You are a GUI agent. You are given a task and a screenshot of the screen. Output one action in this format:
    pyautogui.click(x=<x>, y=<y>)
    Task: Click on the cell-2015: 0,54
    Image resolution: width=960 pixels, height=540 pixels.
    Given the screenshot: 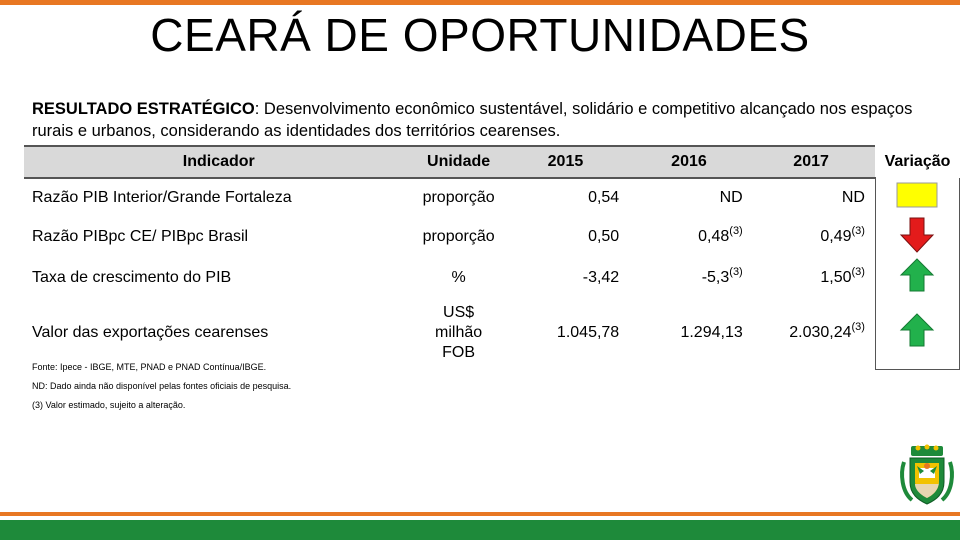 What is the action you would take?
    pyautogui.click(x=604, y=197)
    